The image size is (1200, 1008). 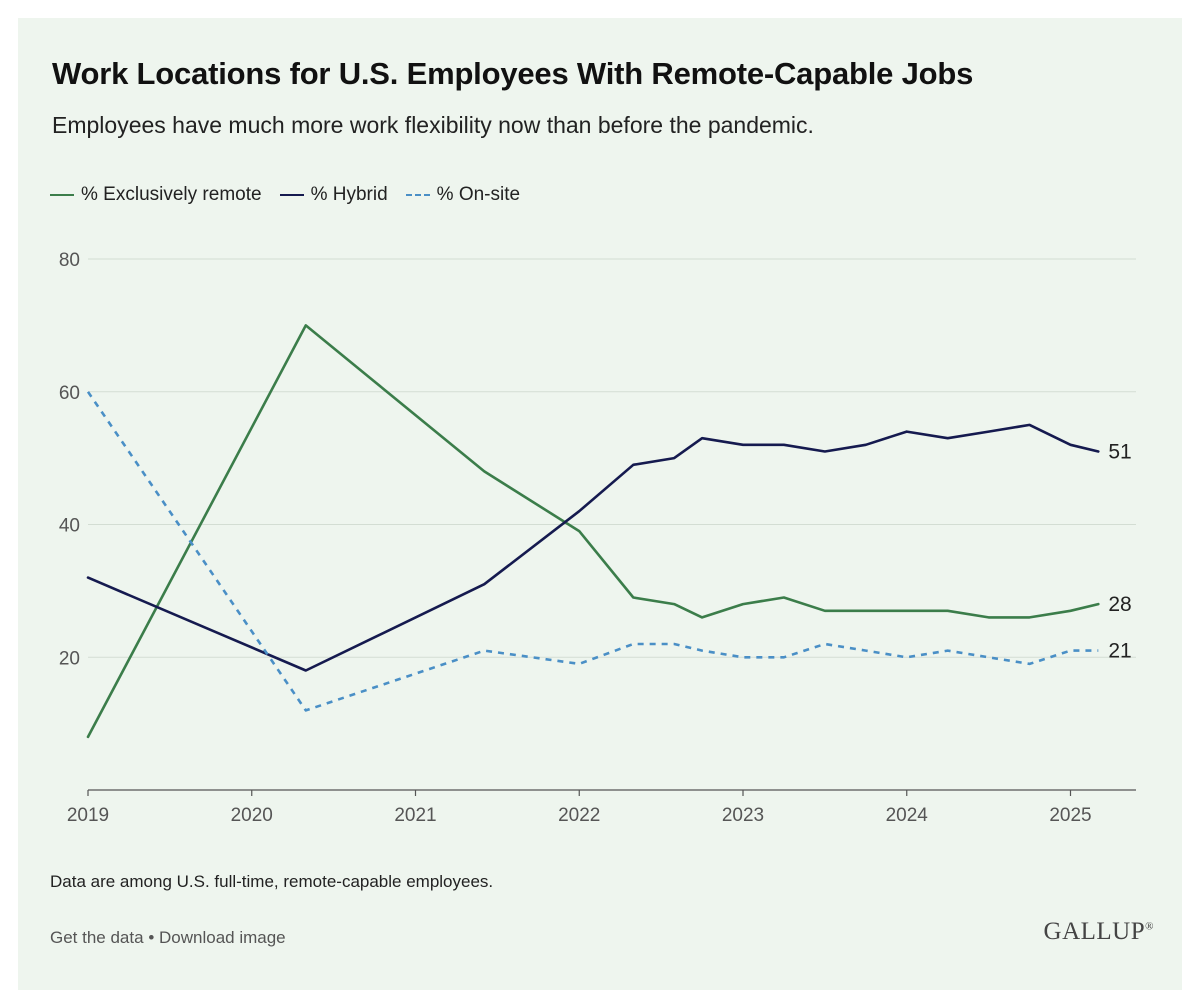 I want to click on legend-item-hybrid: % Hybrid, so click(x=333, y=195).